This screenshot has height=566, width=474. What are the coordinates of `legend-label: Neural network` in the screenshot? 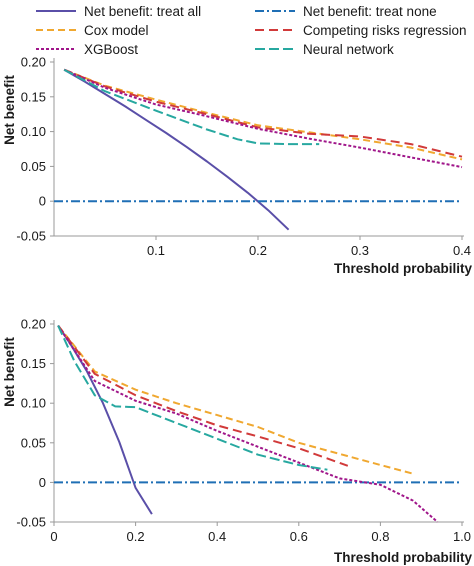 It's located at (348, 49).